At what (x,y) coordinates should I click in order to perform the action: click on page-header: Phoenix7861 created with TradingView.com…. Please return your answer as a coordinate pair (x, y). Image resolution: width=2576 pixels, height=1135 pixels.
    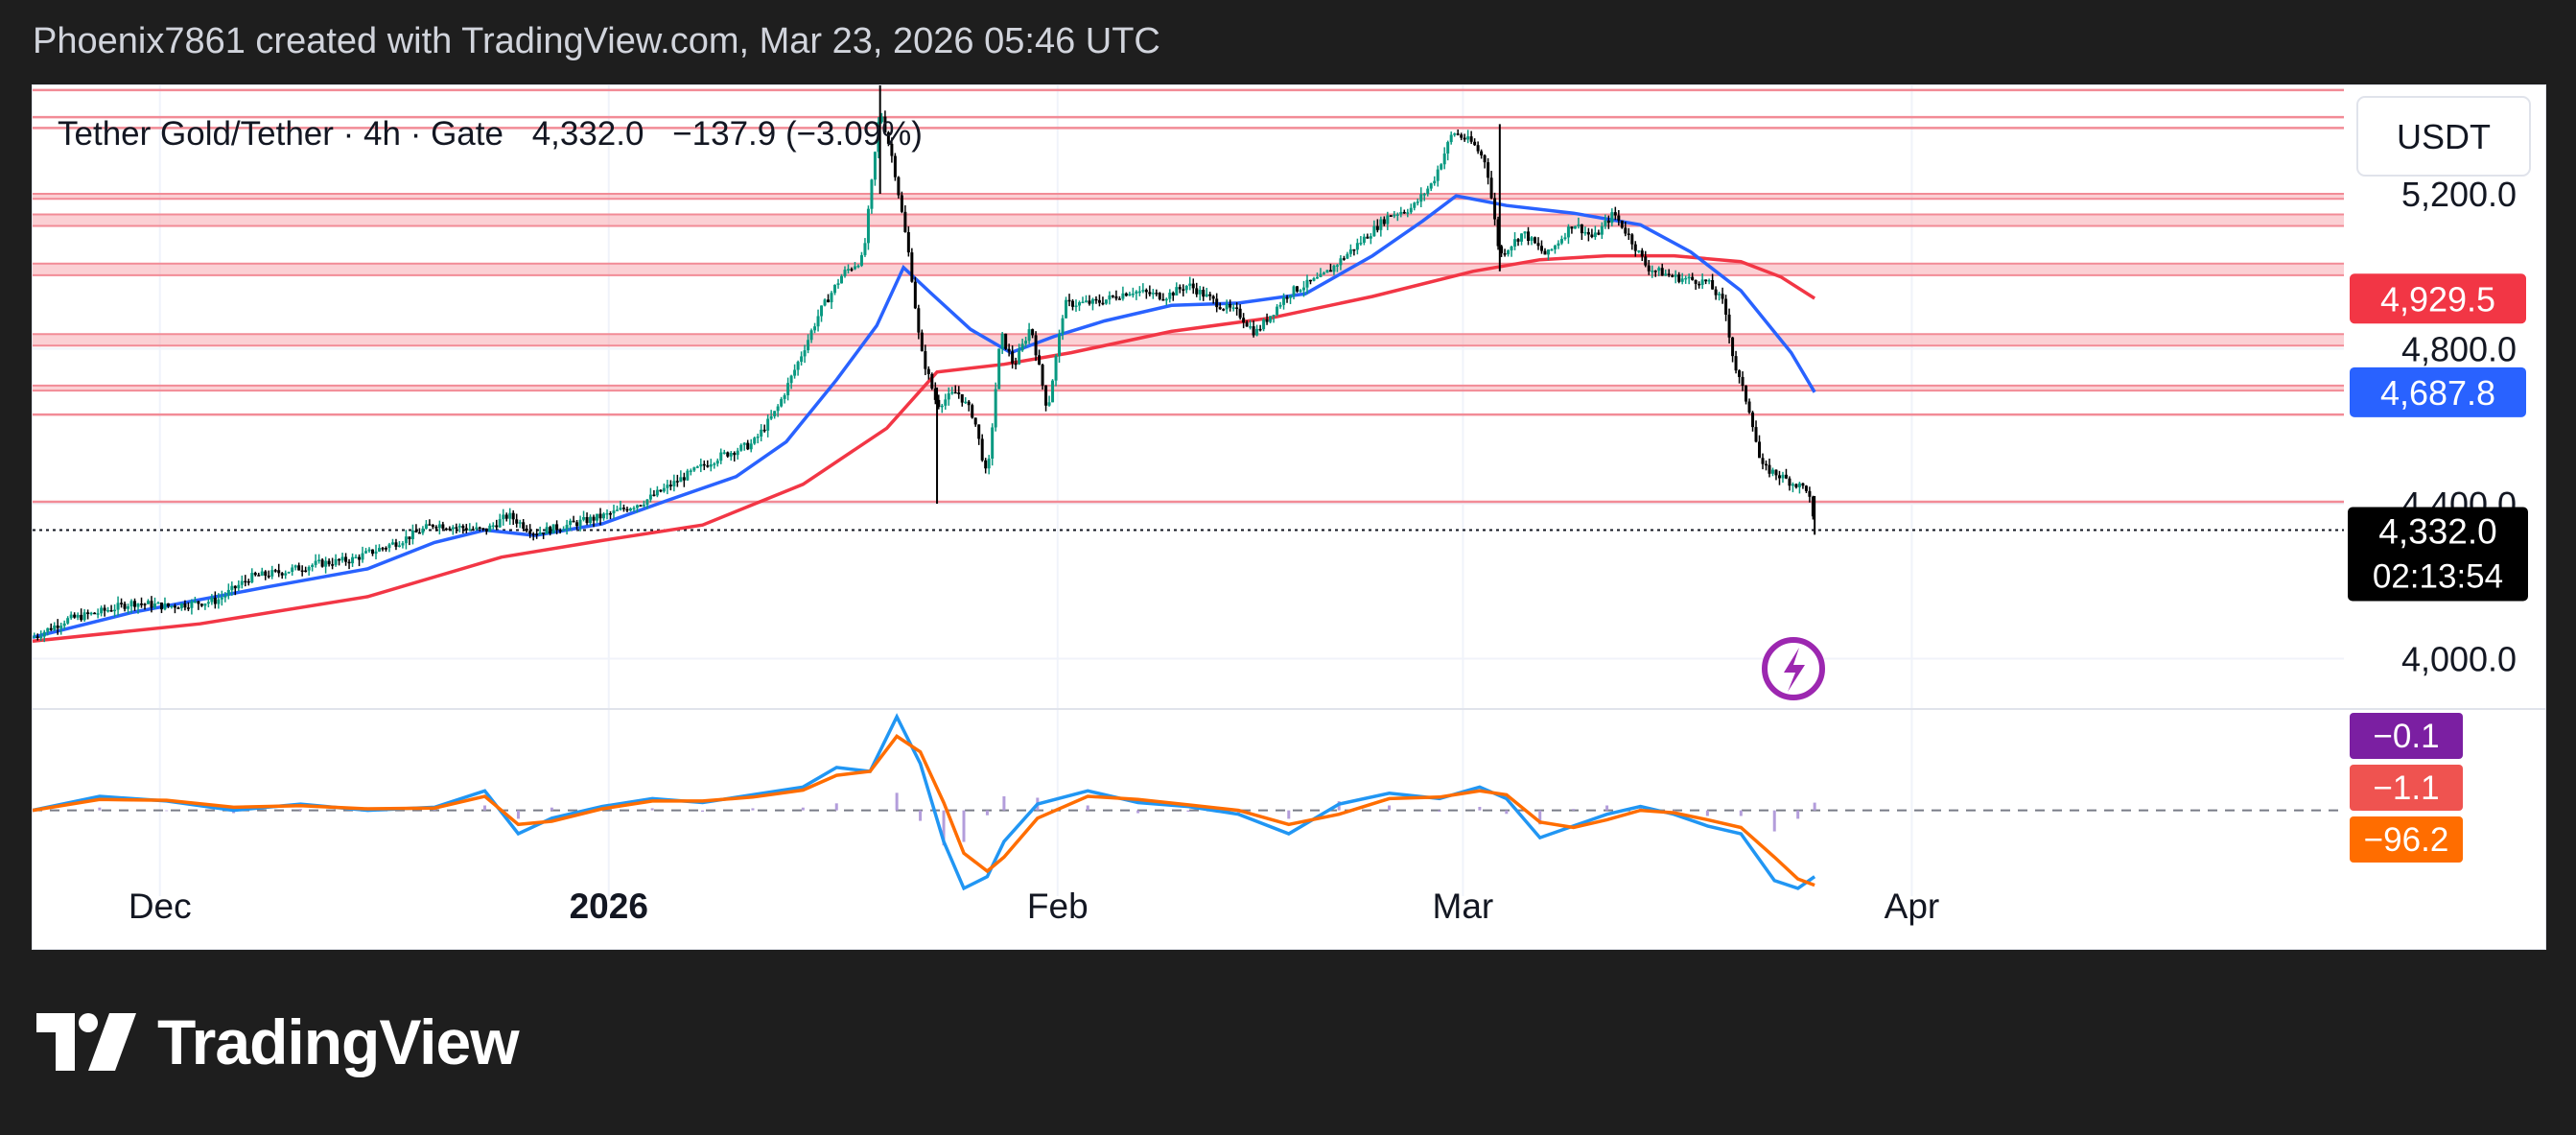
    Looking at the image, I should click on (596, 41).